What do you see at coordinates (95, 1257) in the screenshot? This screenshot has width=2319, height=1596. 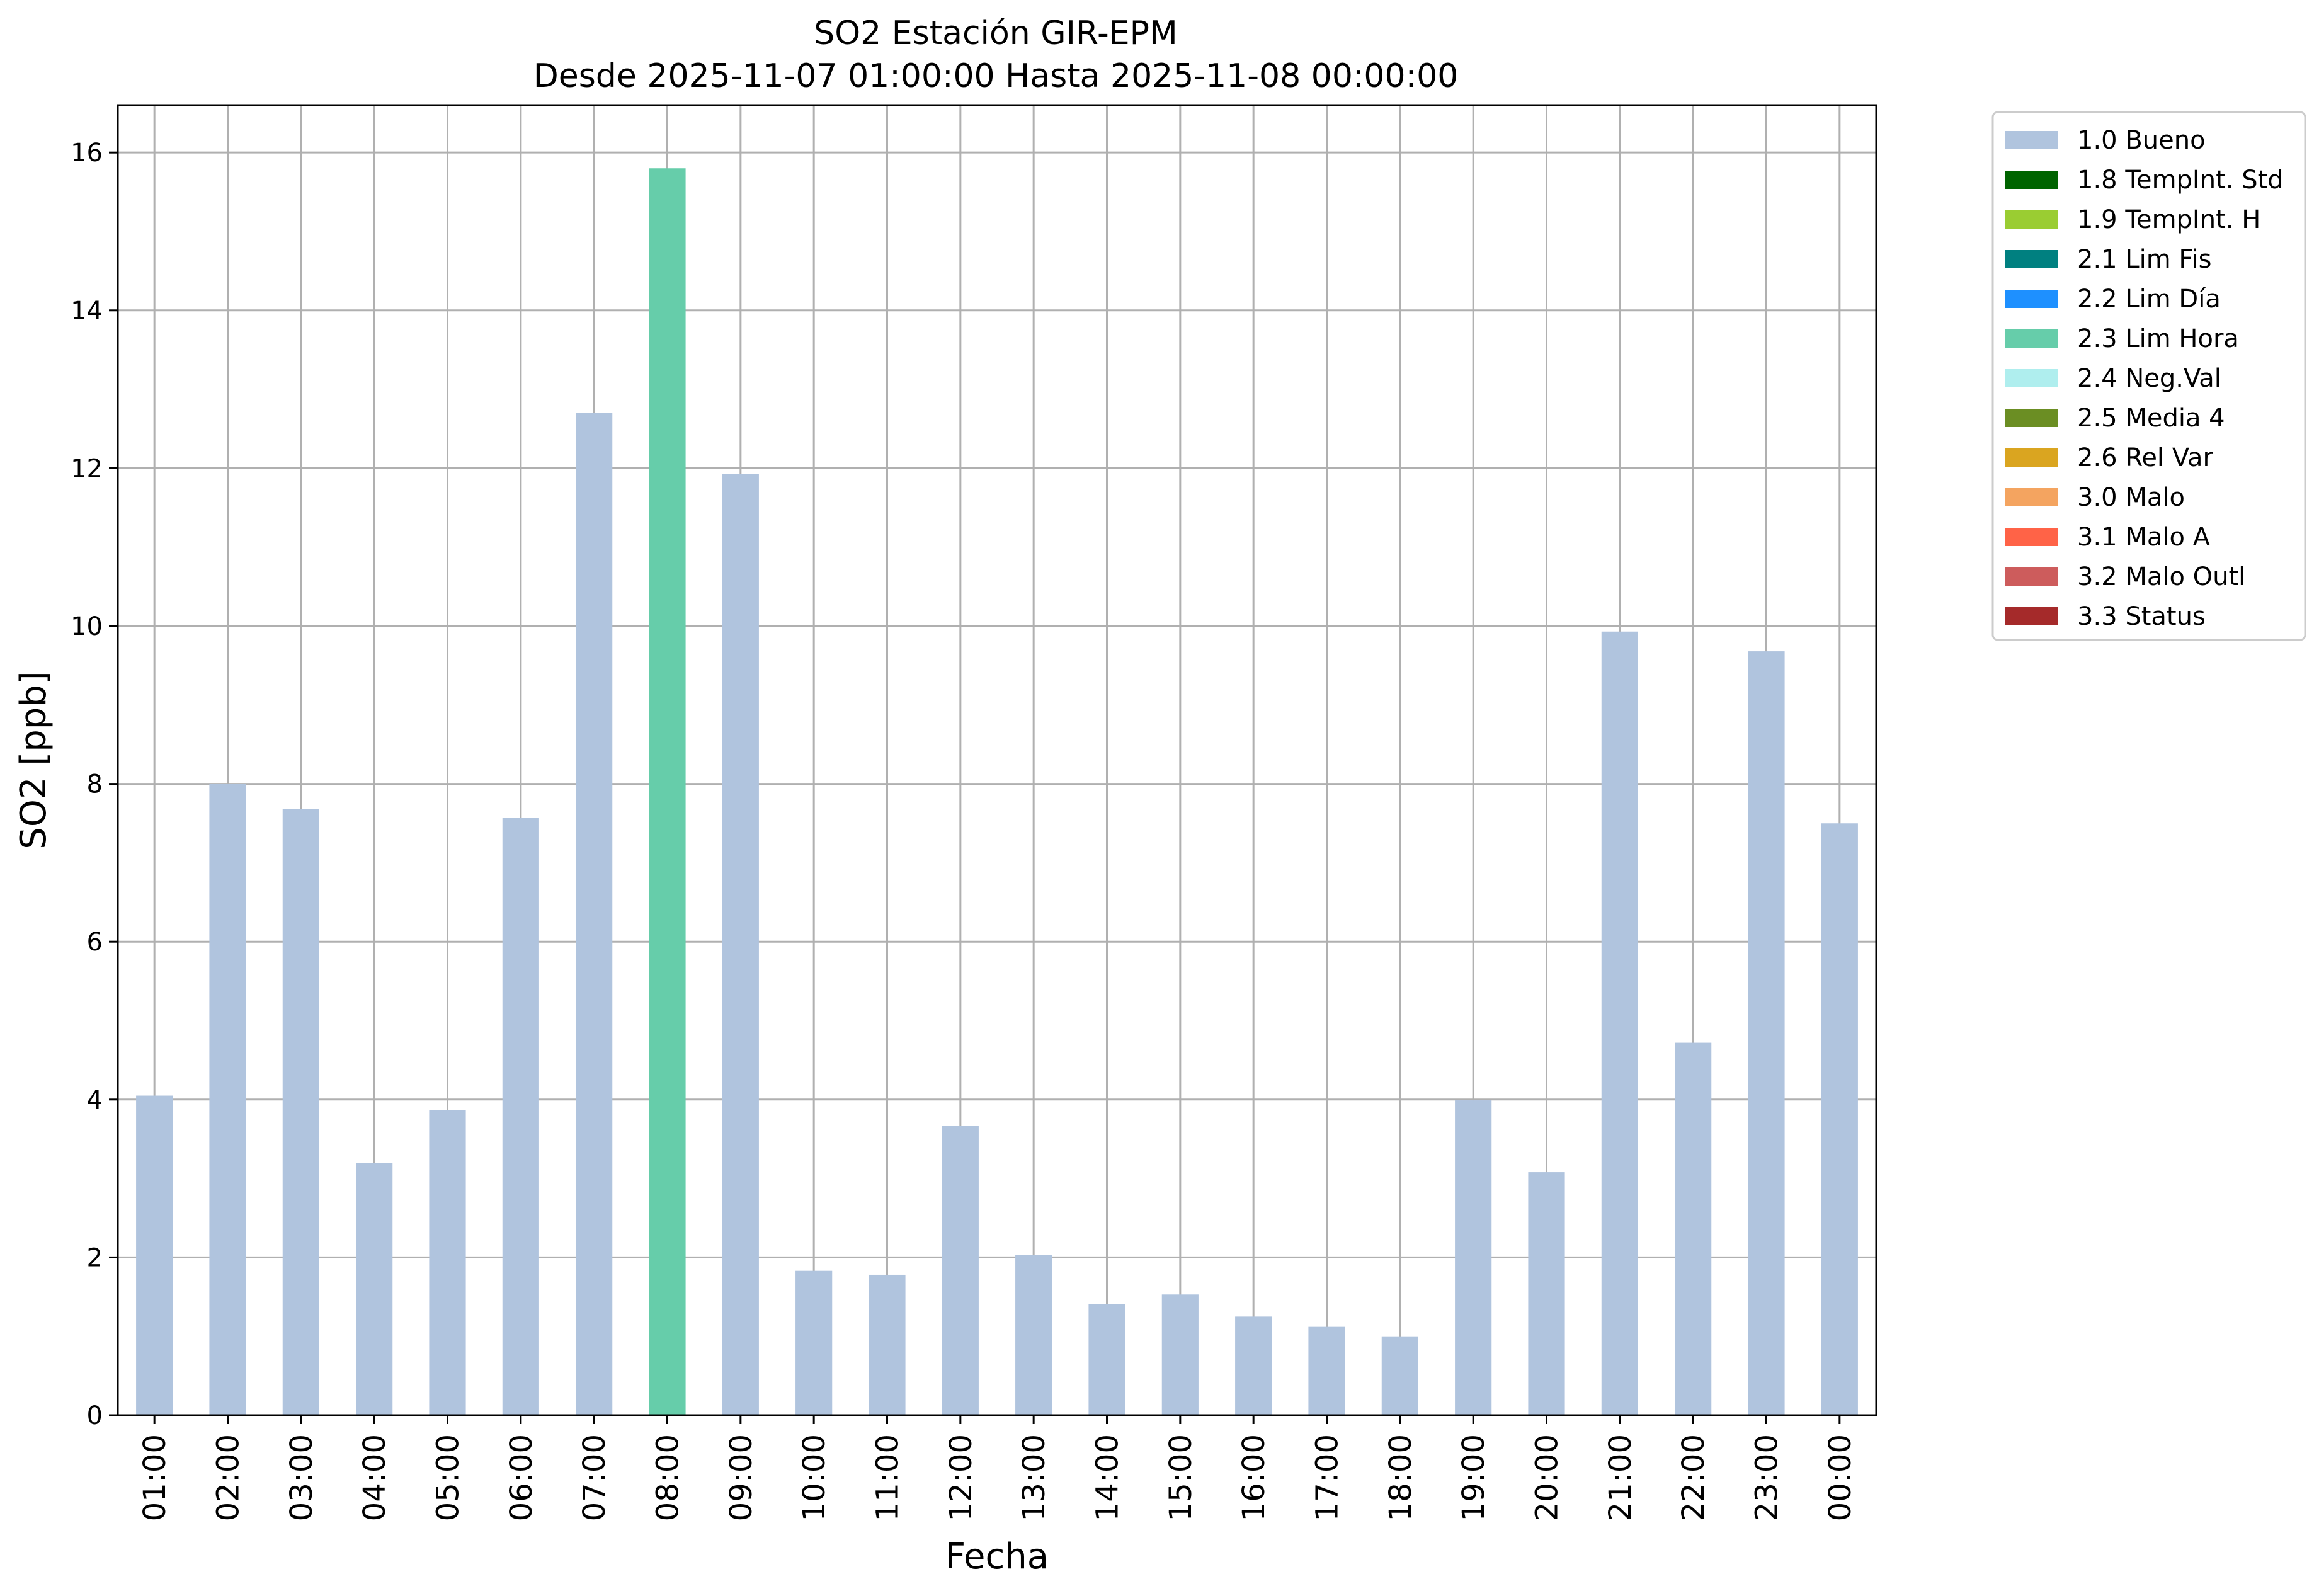 I see `y-tick-label: 2` at bounding box center [95, 1257].